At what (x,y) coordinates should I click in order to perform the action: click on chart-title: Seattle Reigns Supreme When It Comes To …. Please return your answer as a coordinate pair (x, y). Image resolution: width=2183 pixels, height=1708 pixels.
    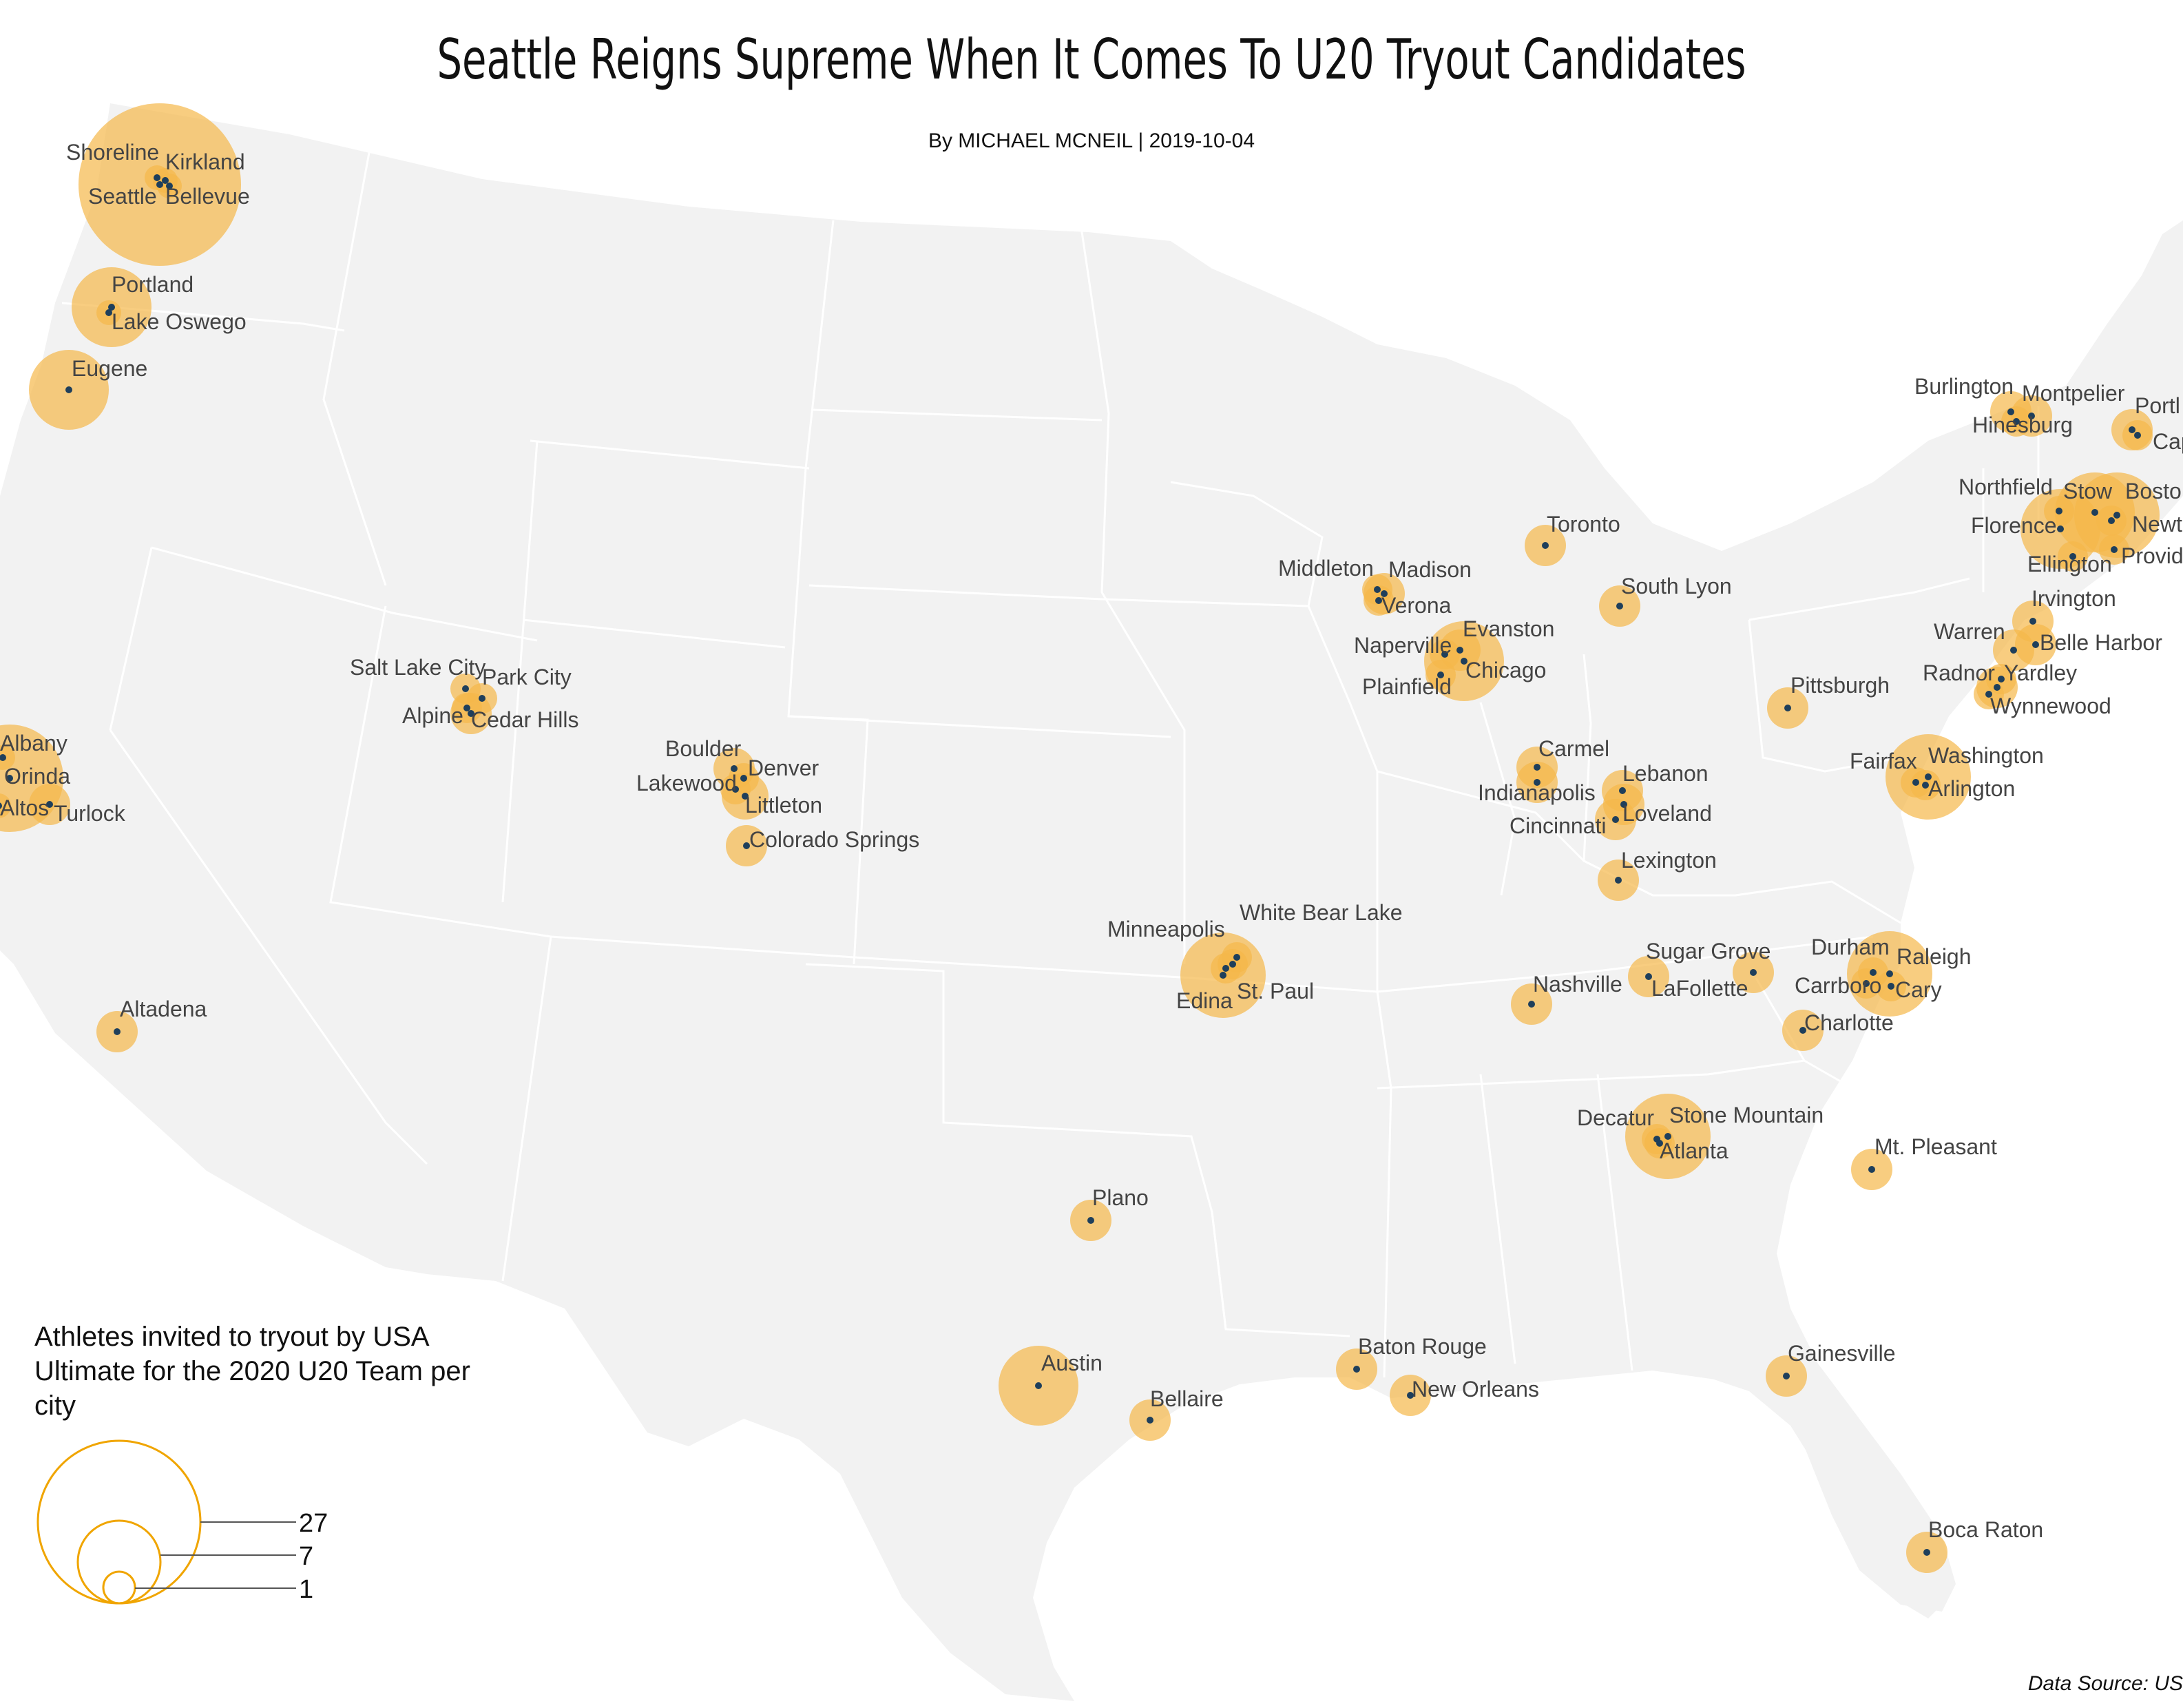
    Looking at the image, I should click on (1091, 60).